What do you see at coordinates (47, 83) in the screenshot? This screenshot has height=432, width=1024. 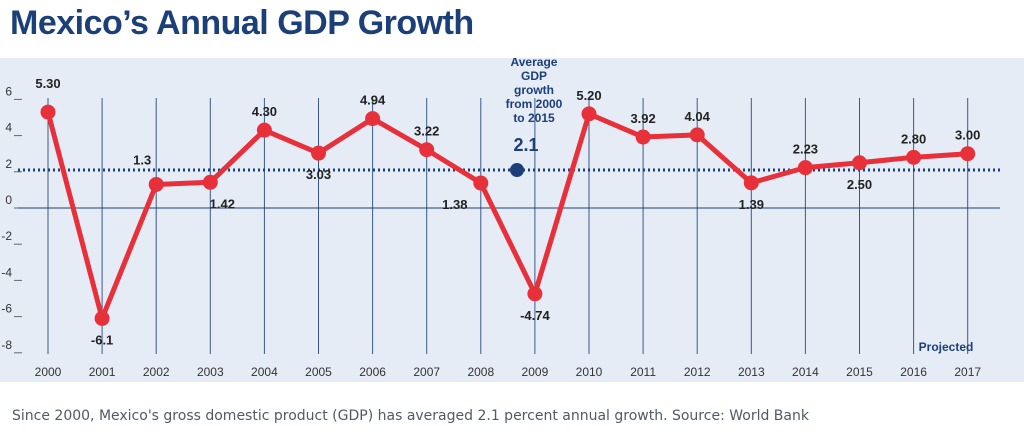 I see `data-label: 5.30` at bounding box center [47, 83].